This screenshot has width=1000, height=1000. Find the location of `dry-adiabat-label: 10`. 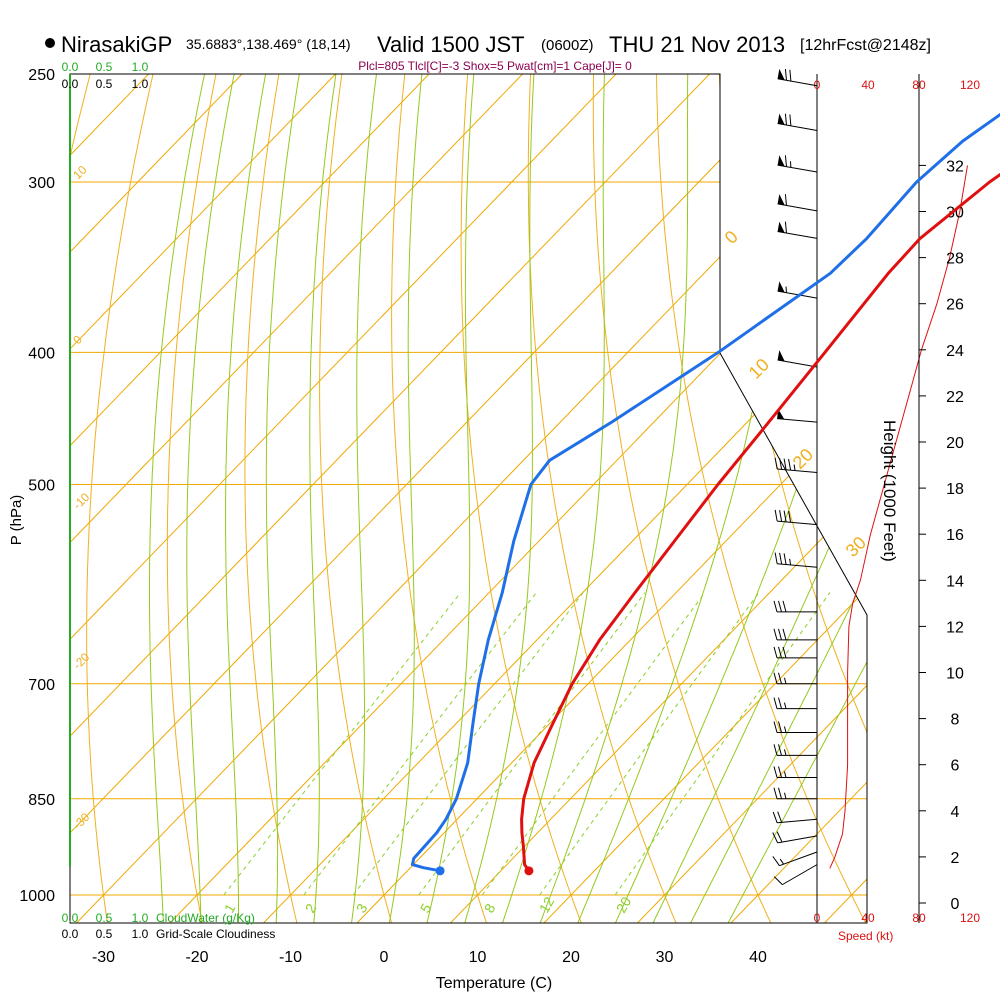

dry-adiabat-label: 10 is located at coordinates (80, 173).